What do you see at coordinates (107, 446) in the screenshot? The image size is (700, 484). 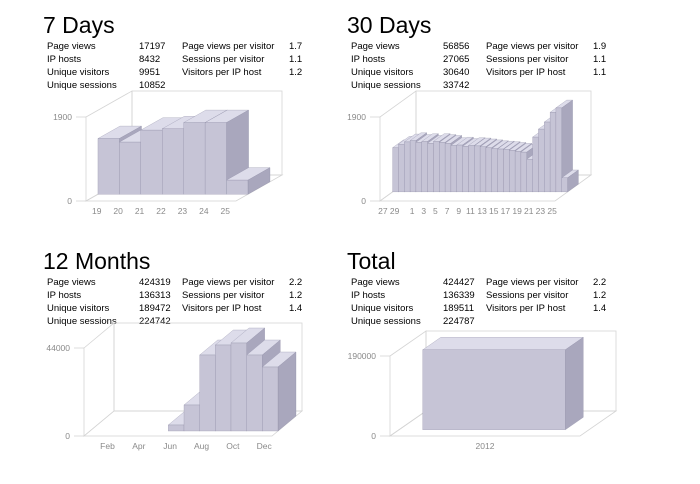 I see `x-tick-label: Feb` at bounding box center [107, 446].